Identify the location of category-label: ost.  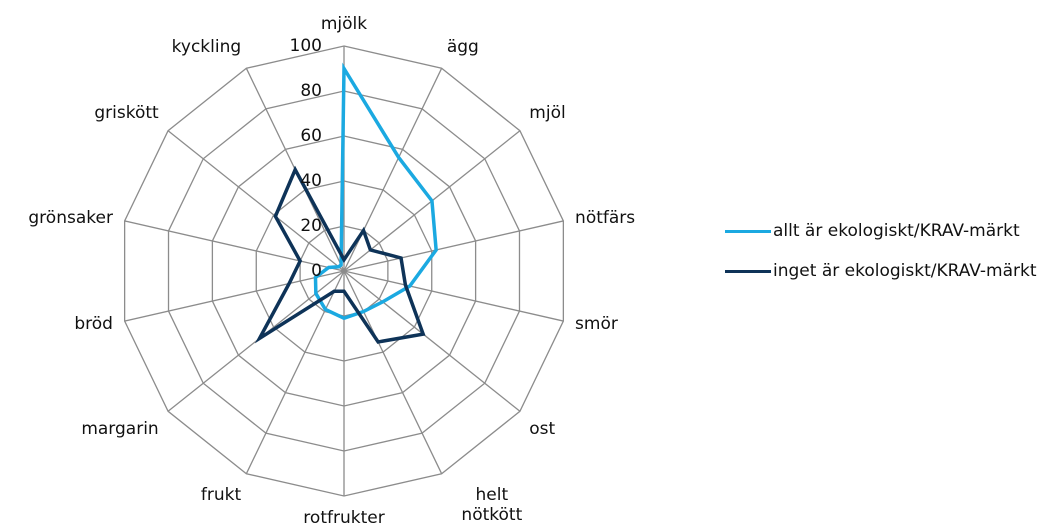
(542, 428).